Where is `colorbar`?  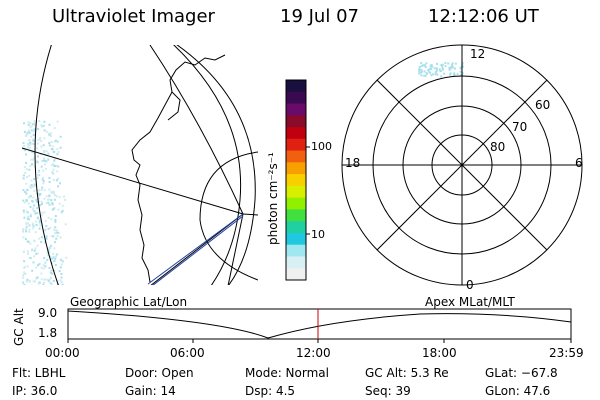 colorbar is located at coordinates (296, 180).